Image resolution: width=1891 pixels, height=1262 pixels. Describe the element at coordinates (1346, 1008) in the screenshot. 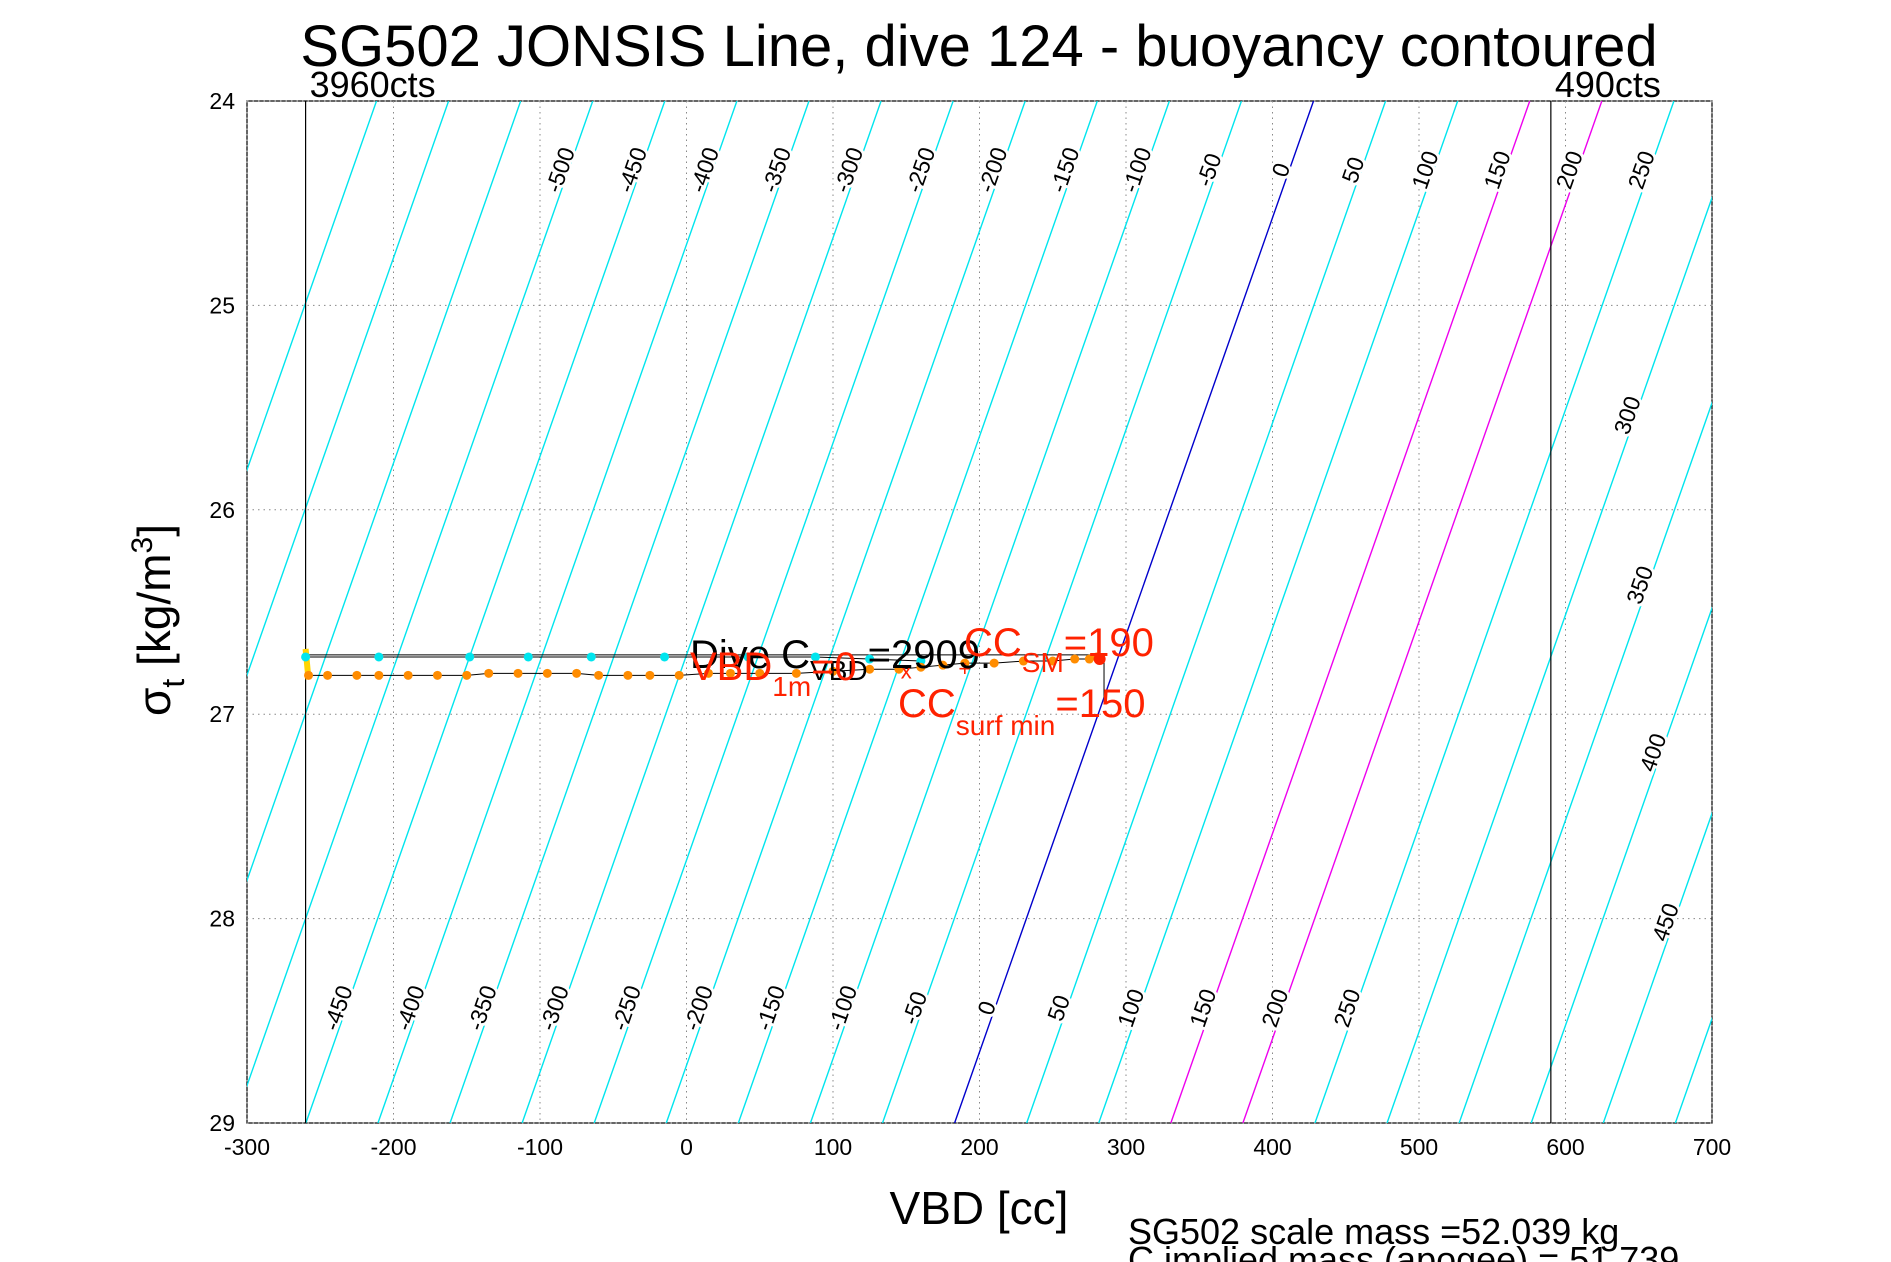

I see `contour-label-bottom: 250` at that location.